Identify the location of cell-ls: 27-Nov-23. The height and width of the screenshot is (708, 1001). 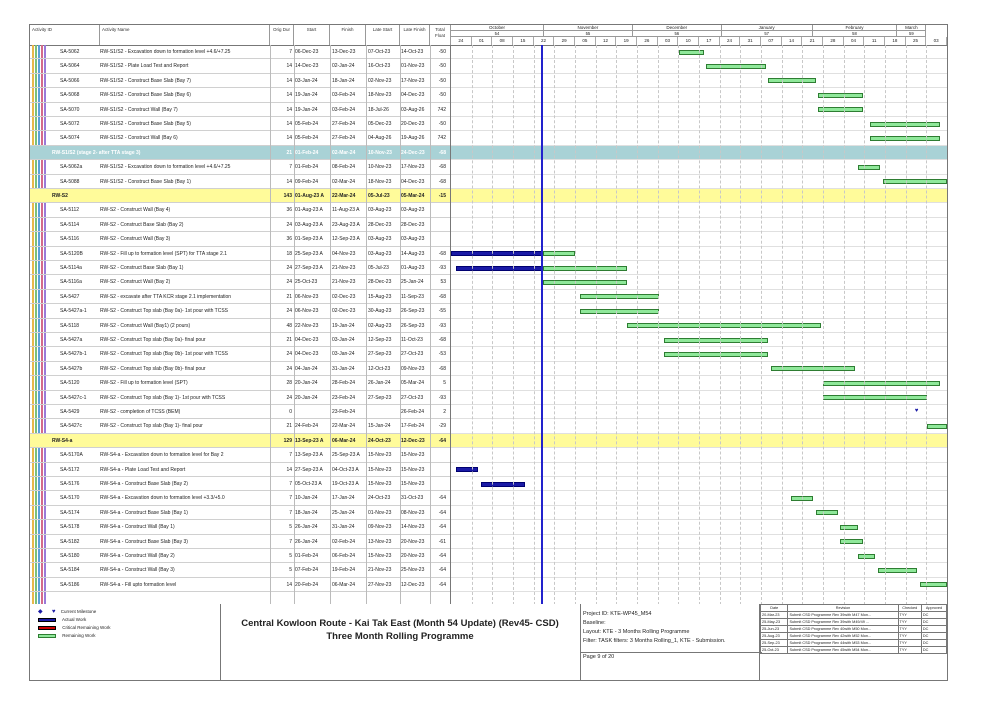
(380, 584).